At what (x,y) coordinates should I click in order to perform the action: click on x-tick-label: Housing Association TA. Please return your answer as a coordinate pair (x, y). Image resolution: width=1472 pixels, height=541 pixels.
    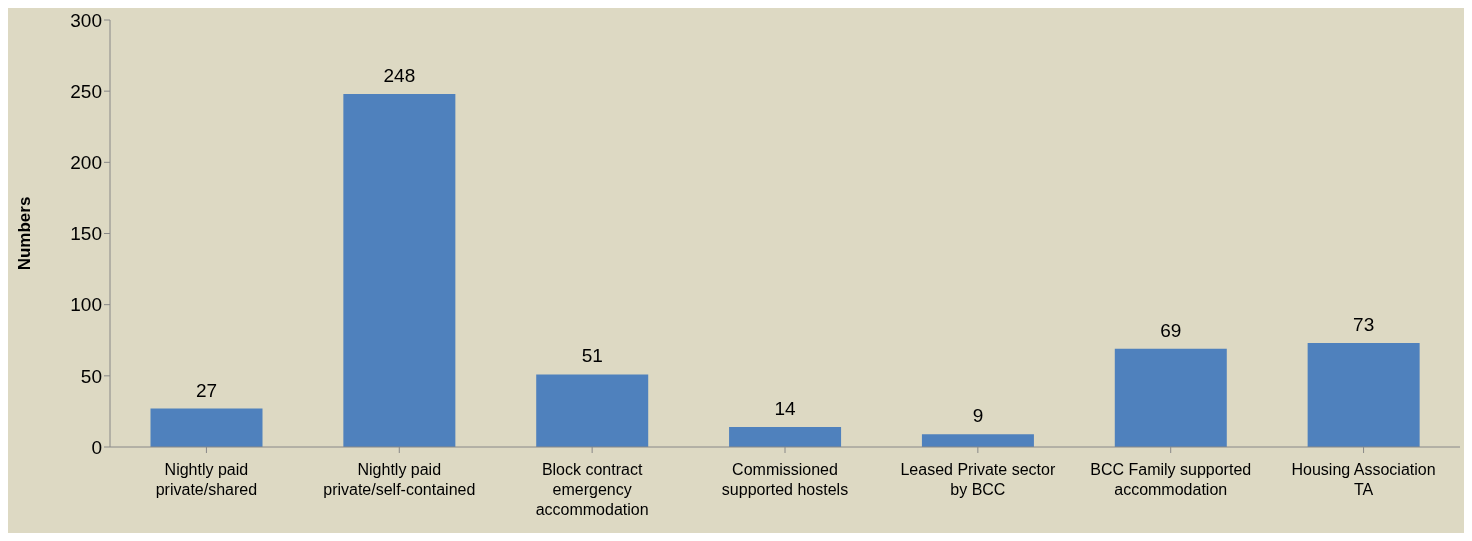
    Looking at the image, I should click on (1363, 479).